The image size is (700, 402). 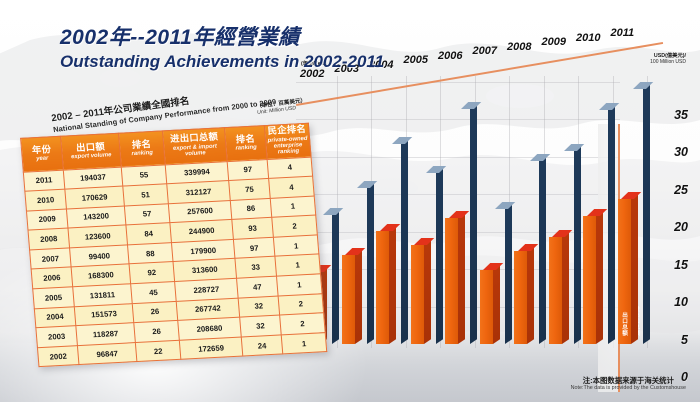 I want to click on cell-ranking-total: 86, so click(x=251, y=209).